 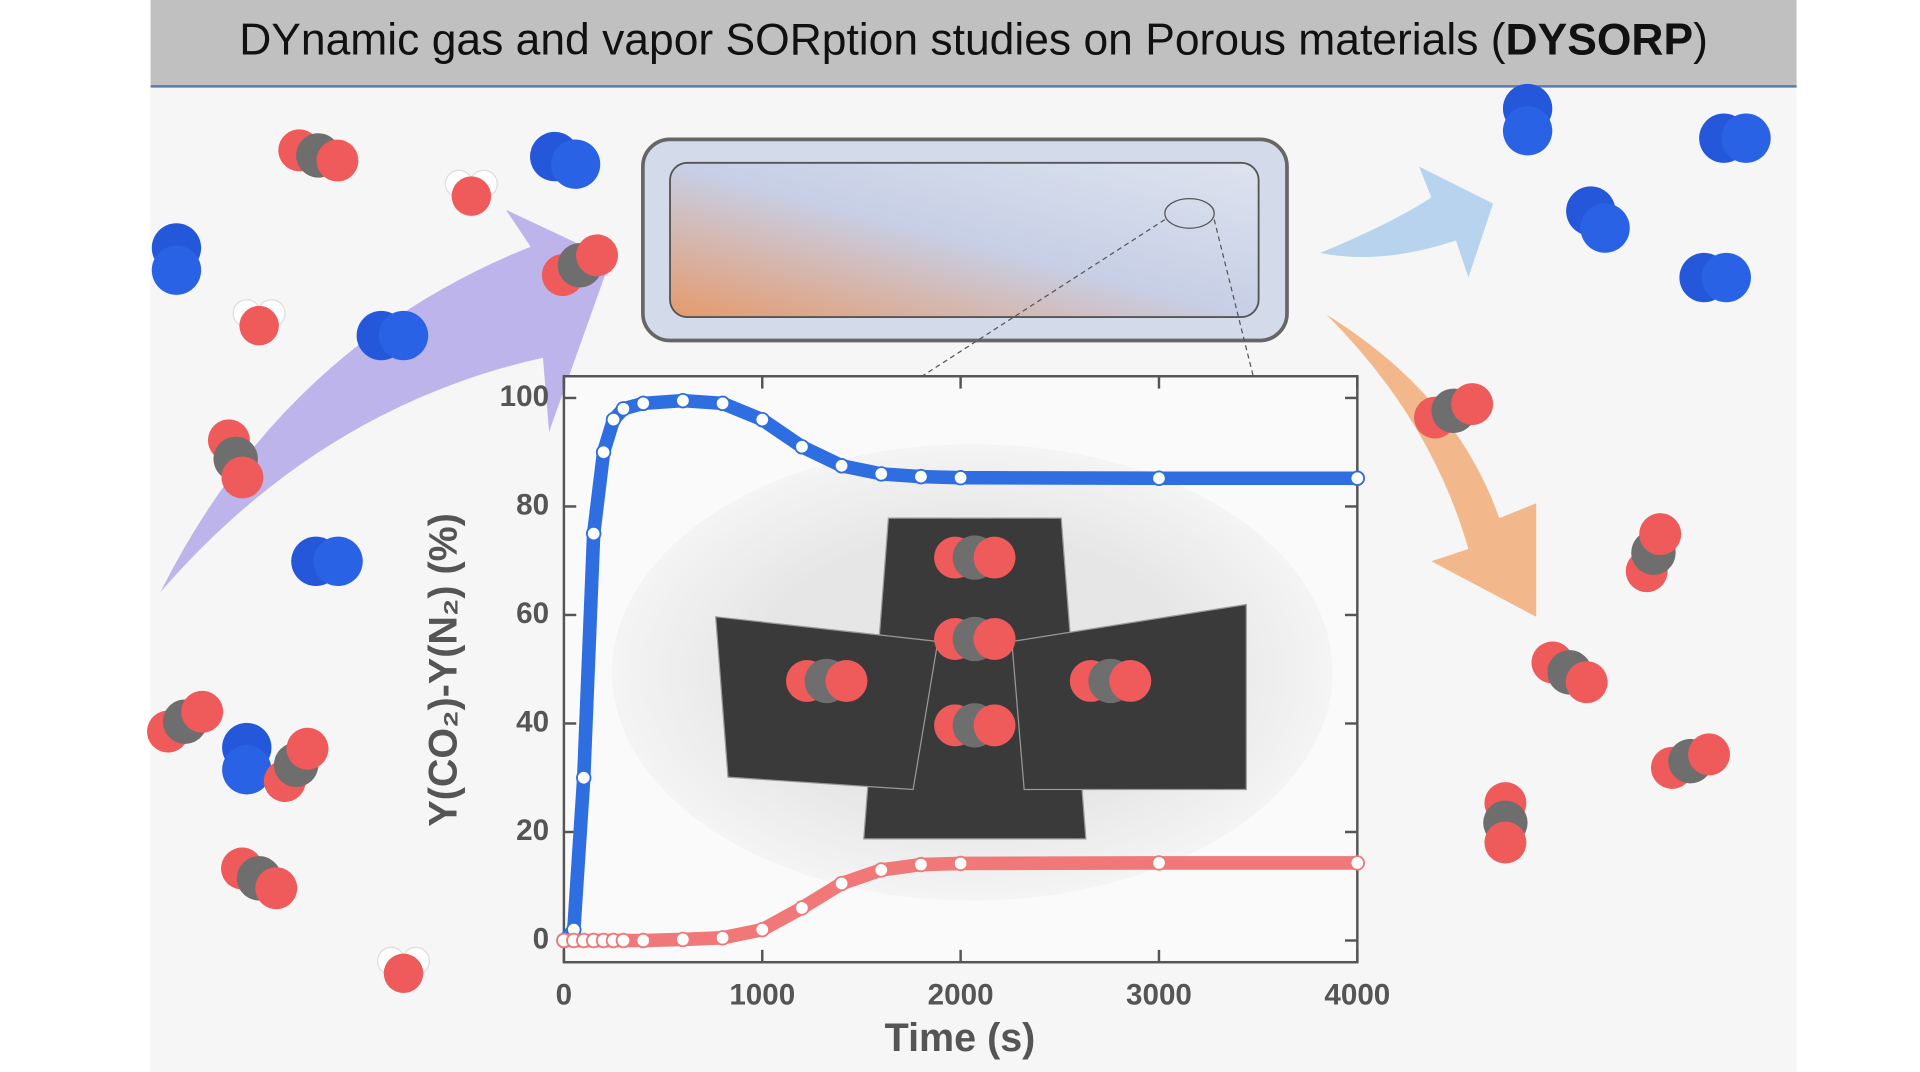 What do you see at coordinates (532, 504) in the screenshot?
I see `y-tick-label: 80` at bounding box center [532, 504].